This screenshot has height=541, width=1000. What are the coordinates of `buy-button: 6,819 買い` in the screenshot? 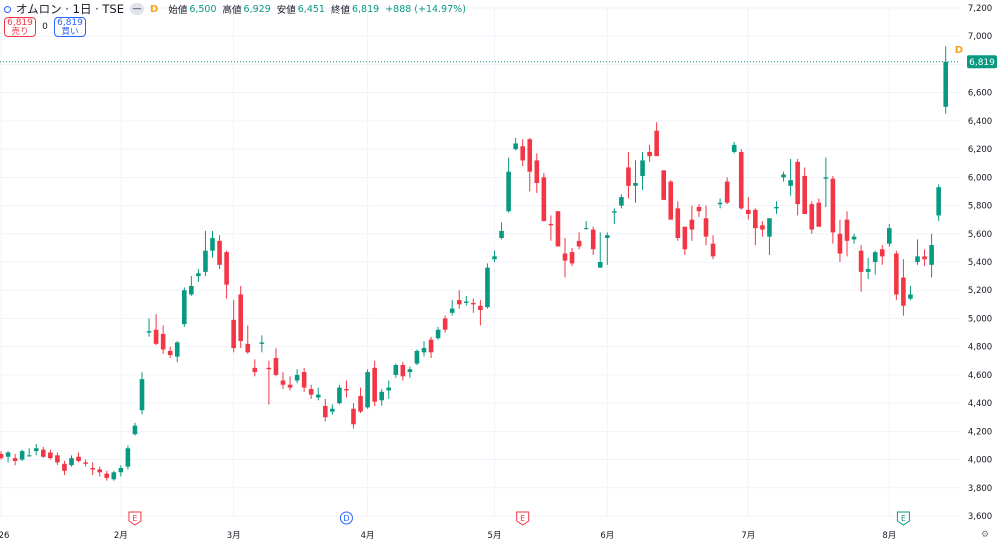 It's located at (70, 27).